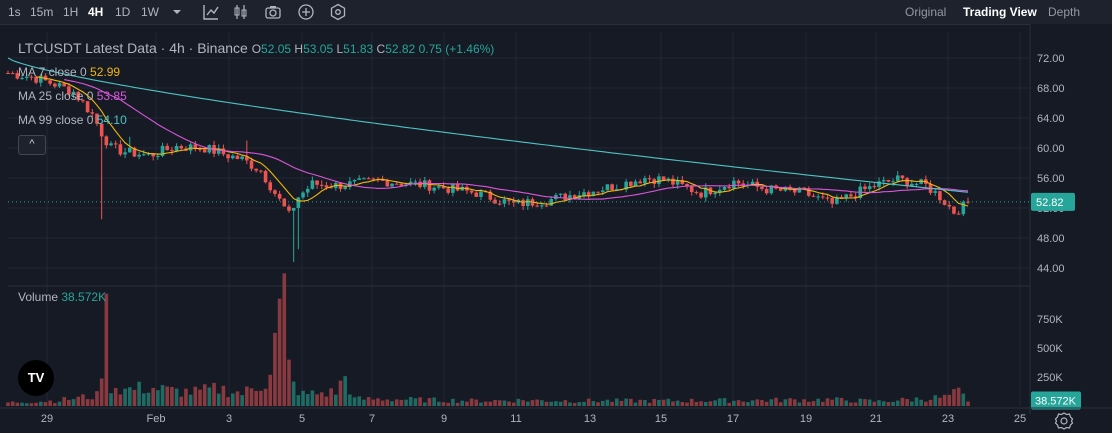 The image size is (1112, 433). I want to click on timeframe-1s: 1s, so click(14, 12).